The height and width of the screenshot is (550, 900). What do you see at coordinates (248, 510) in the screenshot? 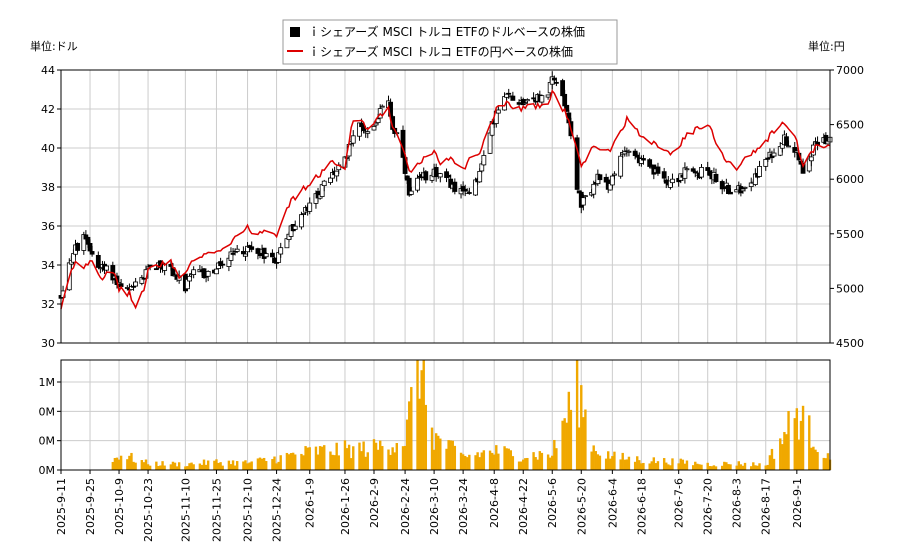
I see `x-tick-label: 2025-12-10` at bounding box center [248, 510].